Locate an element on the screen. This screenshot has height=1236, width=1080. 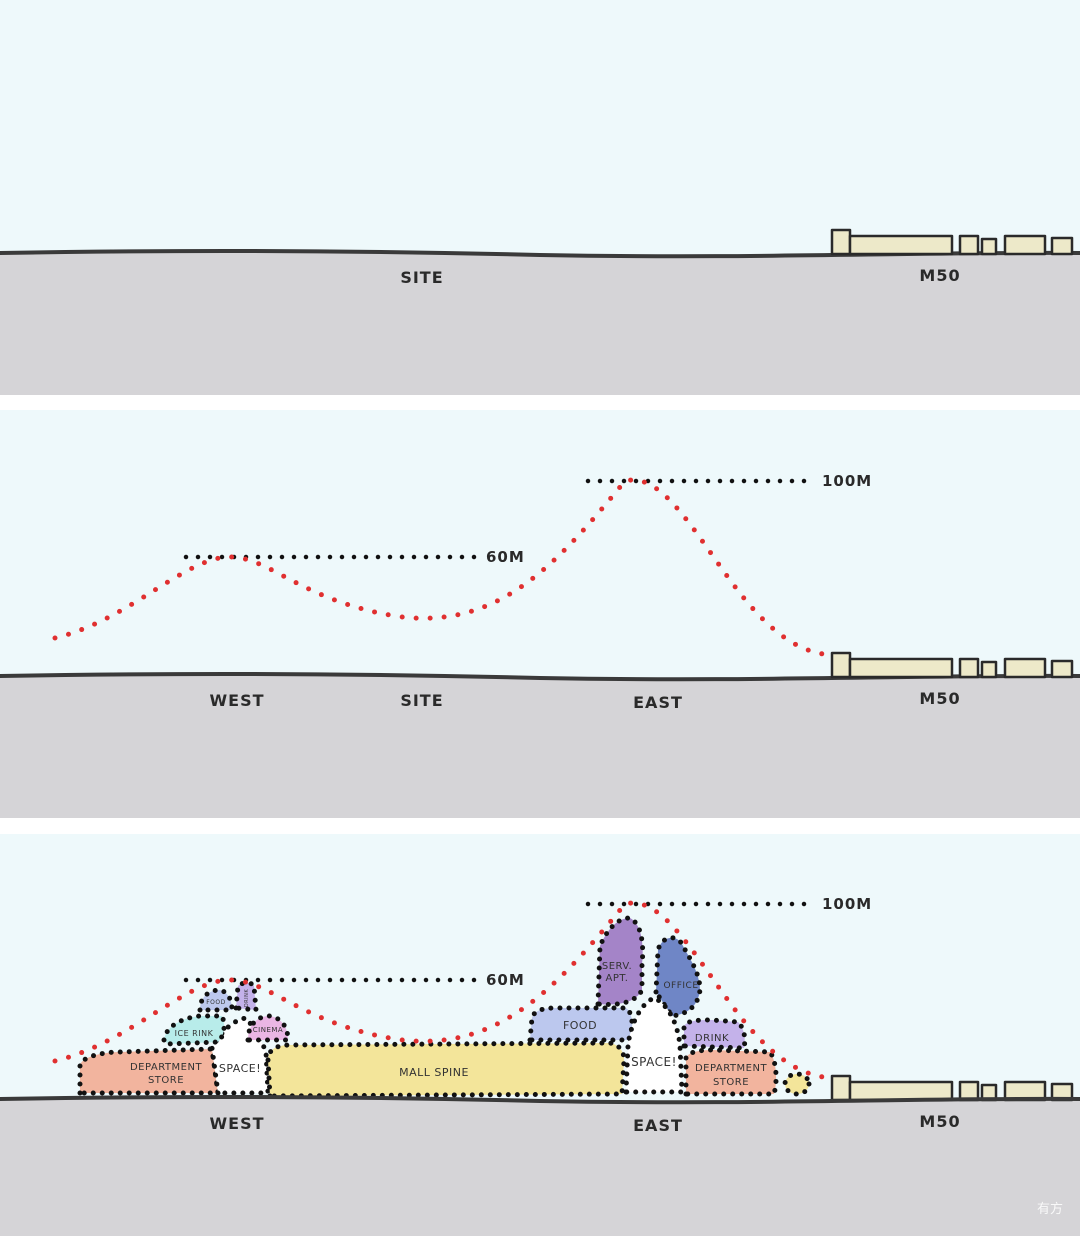
zone-label-dept-east-1: DEPARTMENT is located at coordinates (731, 1068).